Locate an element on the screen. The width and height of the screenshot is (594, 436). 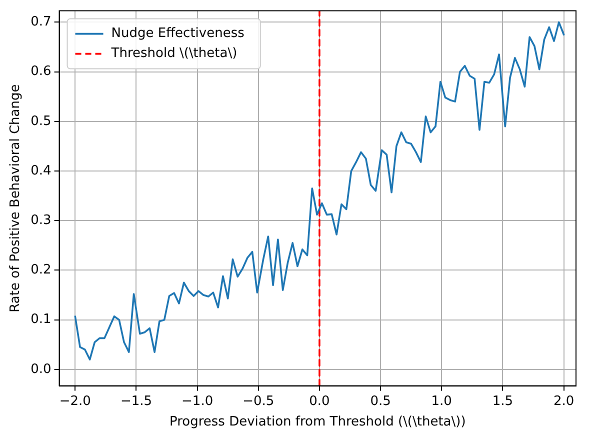
x-tick-label: −0.5 is located at coordinates (258, 401).